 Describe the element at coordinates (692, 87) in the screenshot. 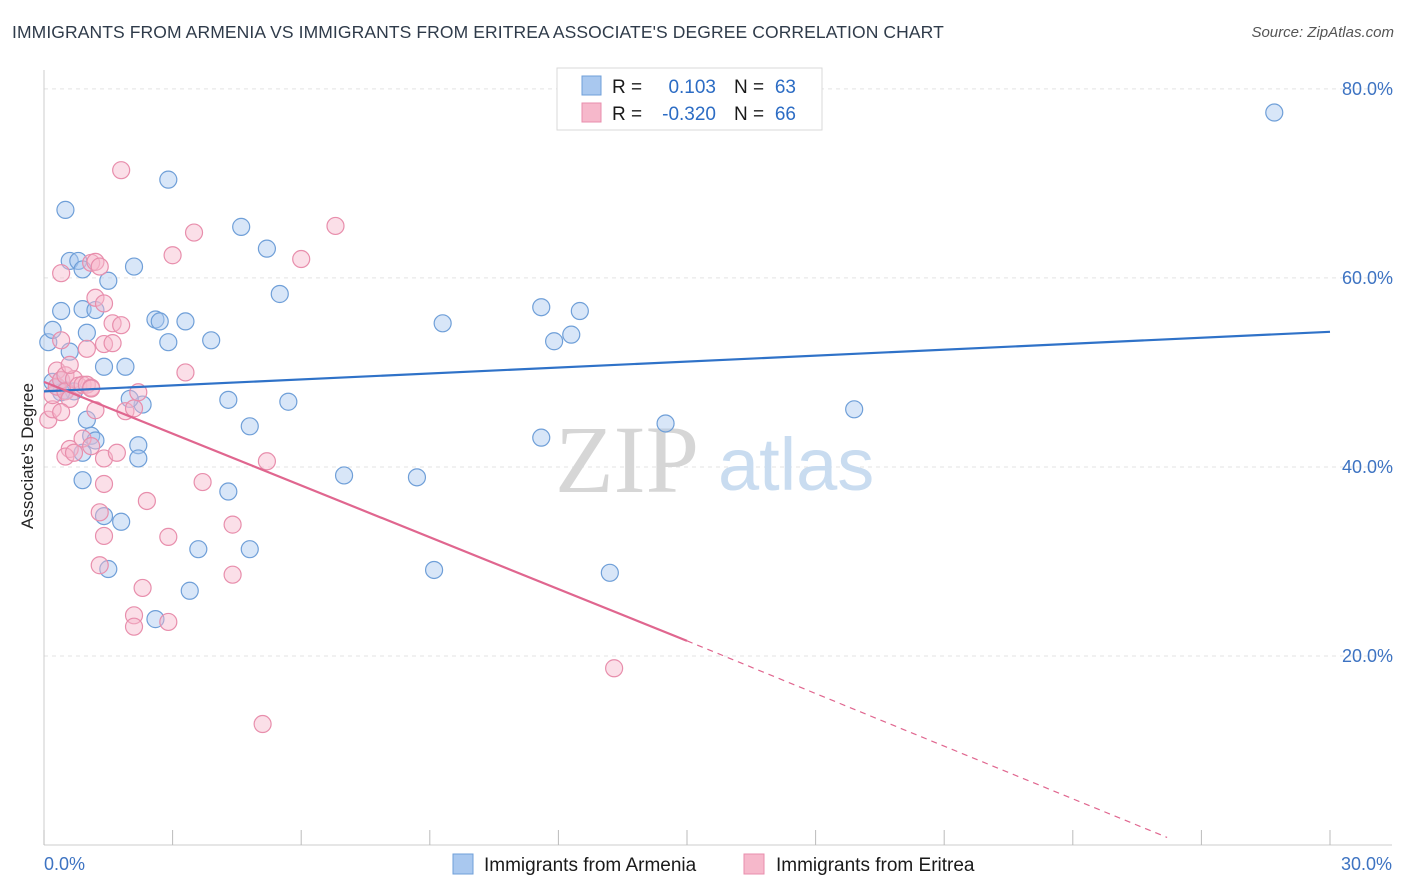

I see `legend-r-value-armenia: 0.103` at that location.